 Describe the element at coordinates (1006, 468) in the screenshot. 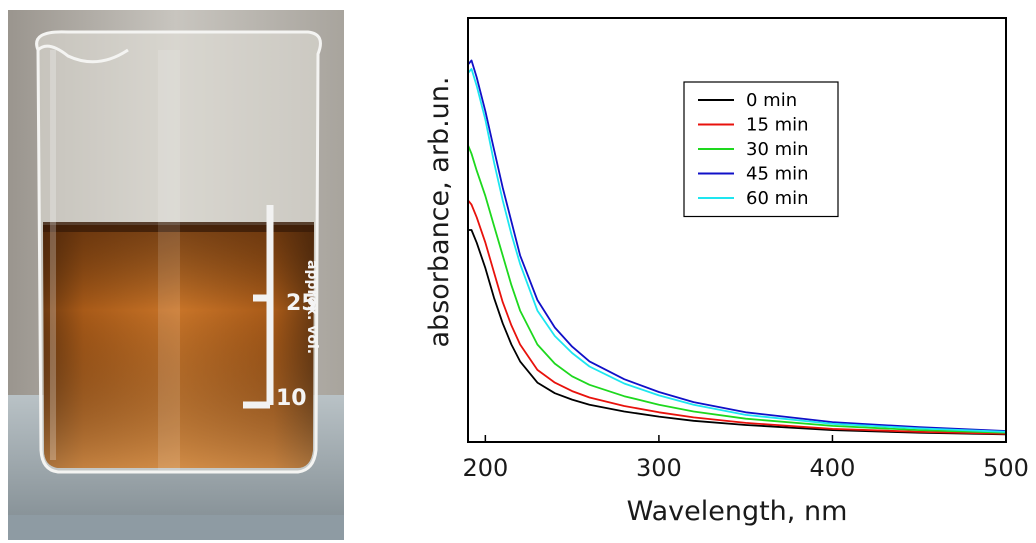

I see `x-tick-label: 500` at that location.